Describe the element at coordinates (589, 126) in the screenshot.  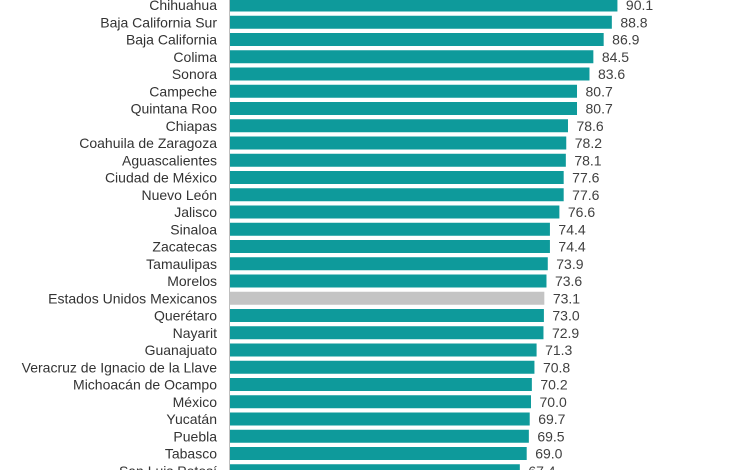
I see `value-label: 78.6` at that location.